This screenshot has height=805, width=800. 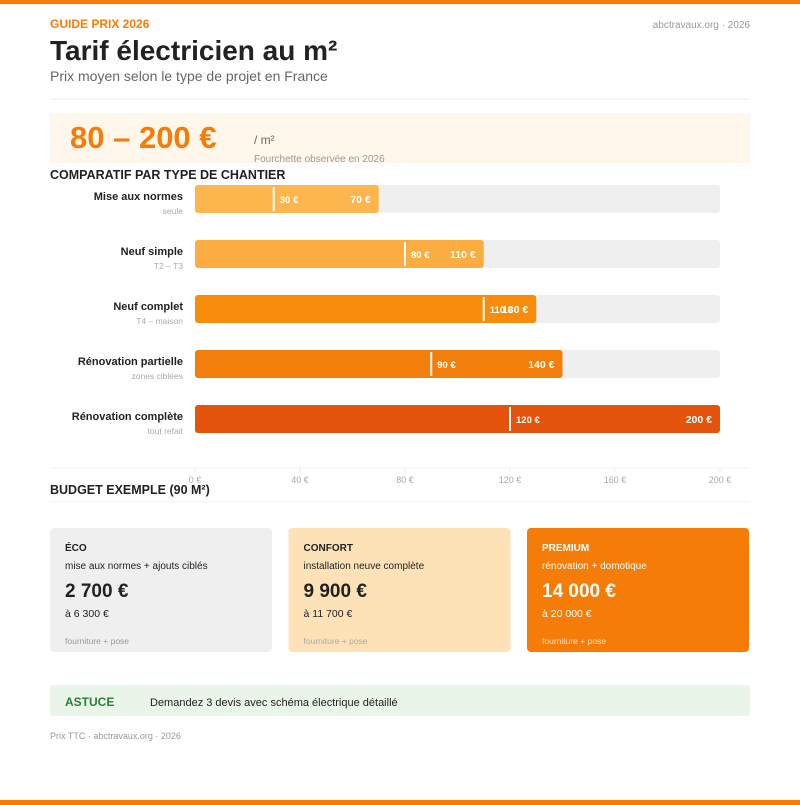 What do you see at coordinates (328, 548) in the screenshot?
I see `card-label: CONFORT` at bounding box center [328, 548].